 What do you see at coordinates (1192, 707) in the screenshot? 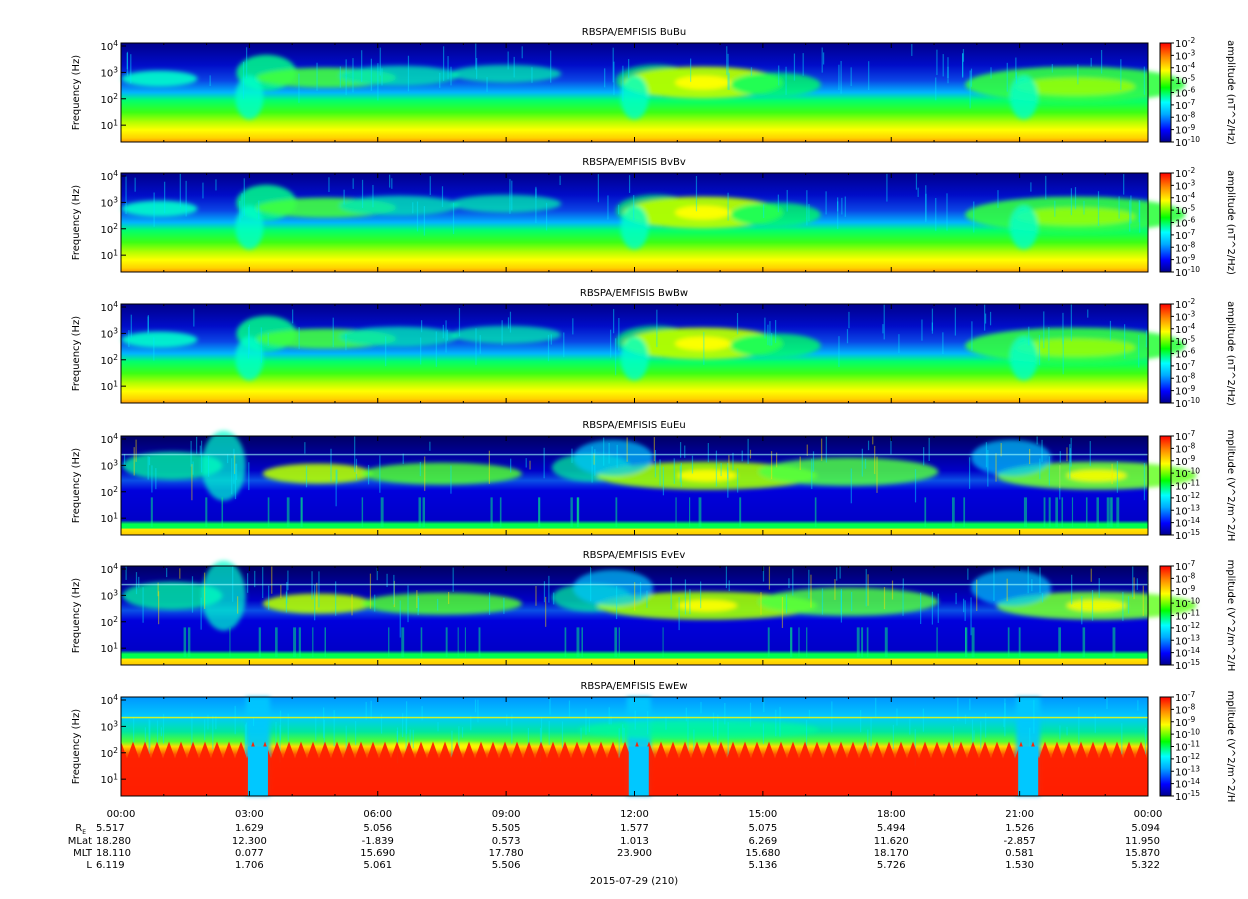
I see `tick-exponent: -8` at bounding box center [1192, 707].